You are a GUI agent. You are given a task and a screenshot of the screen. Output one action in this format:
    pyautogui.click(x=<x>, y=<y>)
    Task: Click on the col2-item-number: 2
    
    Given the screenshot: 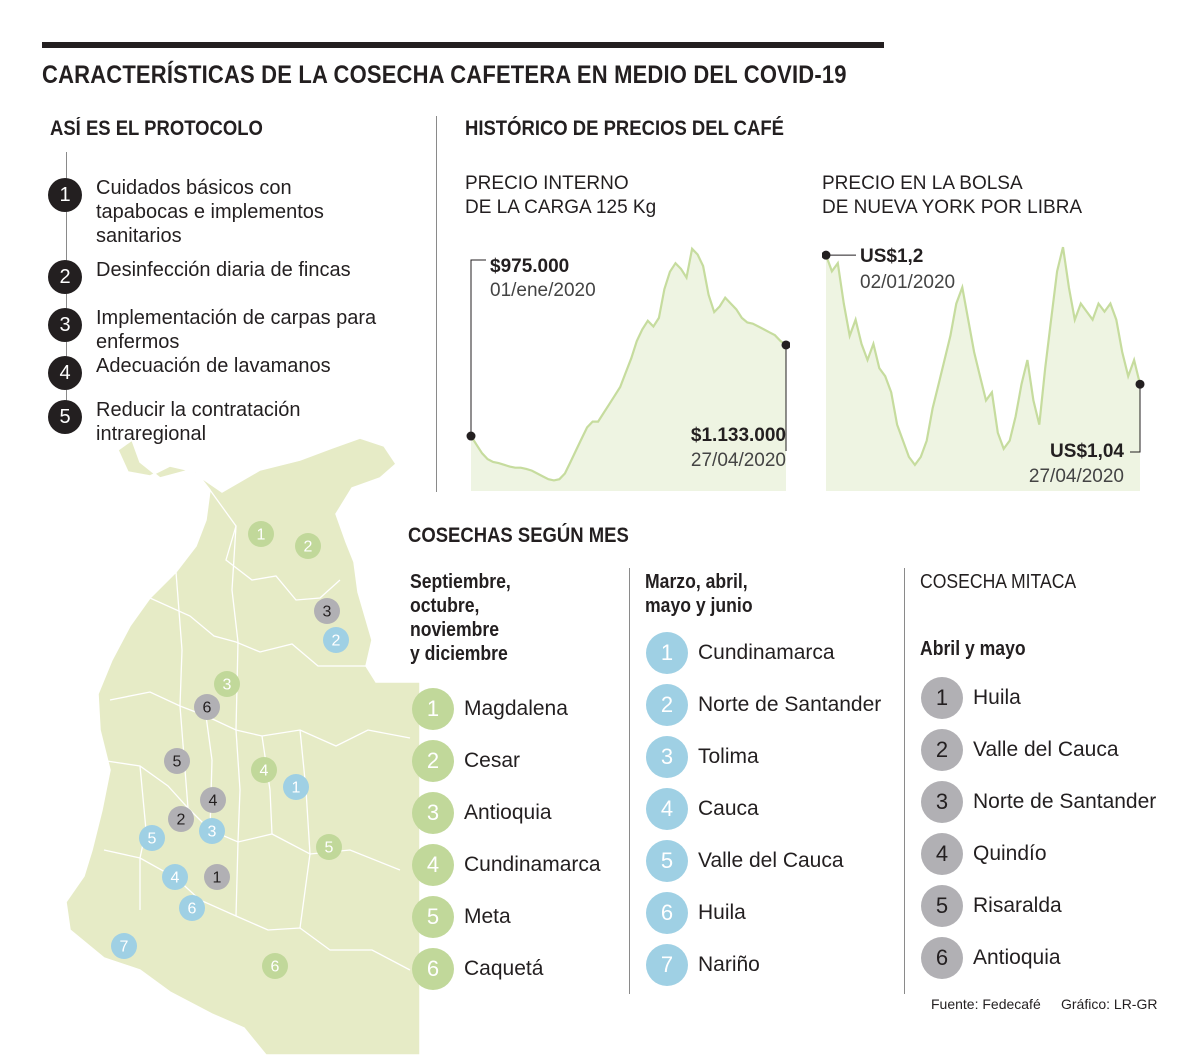 What is the action you would take?
    pyautogui.click(x=667, y=705)
    